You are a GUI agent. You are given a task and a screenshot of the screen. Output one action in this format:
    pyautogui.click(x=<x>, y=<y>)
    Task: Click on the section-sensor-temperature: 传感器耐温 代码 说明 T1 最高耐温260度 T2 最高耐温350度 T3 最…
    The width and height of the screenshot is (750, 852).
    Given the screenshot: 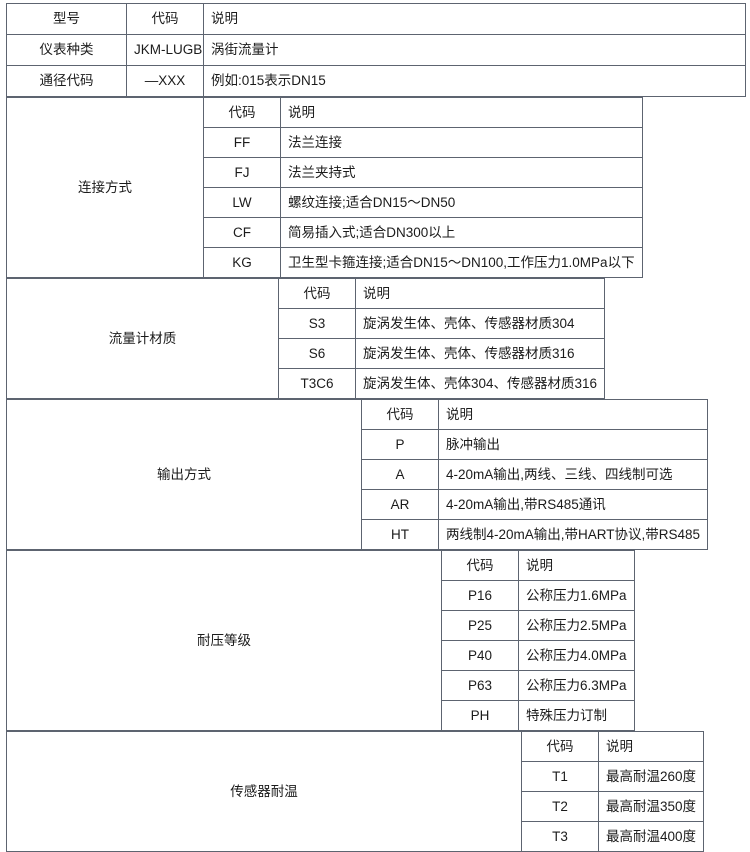 What is the action you would take?
    pyautogui.click(x=376, y=791)
    